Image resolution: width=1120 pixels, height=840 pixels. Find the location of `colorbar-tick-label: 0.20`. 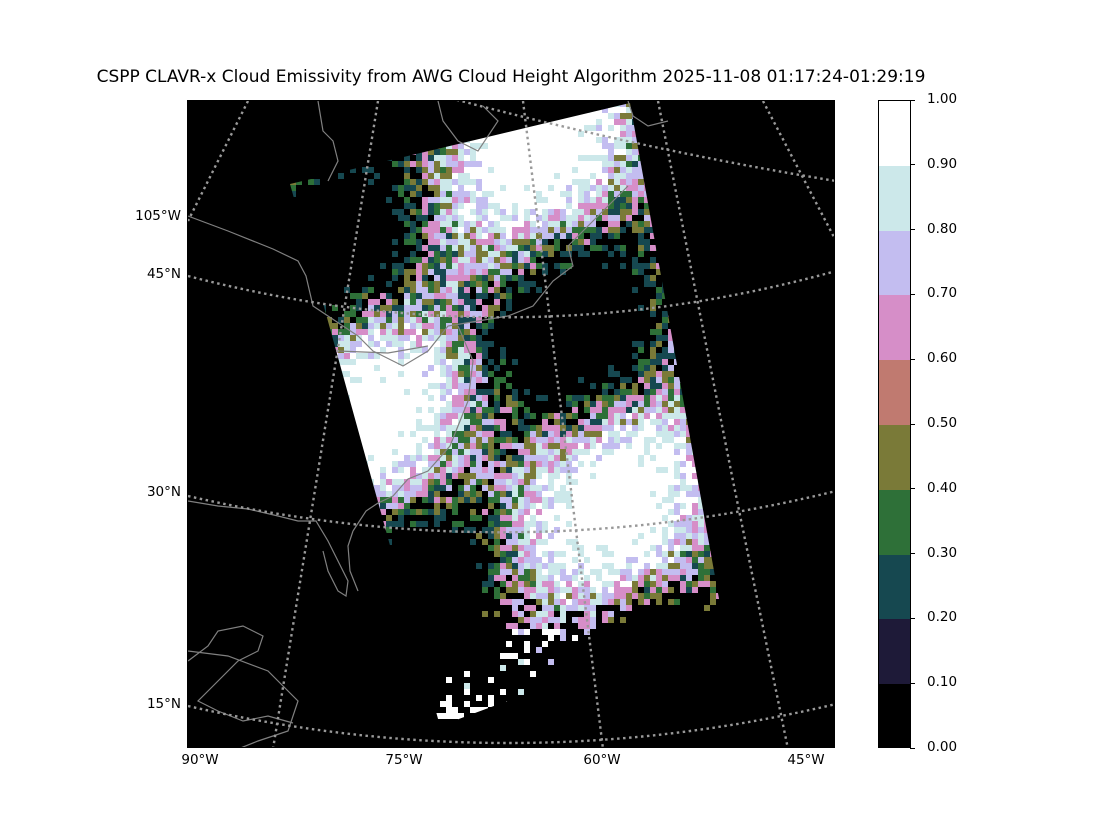

colorbar-tick-label: 0.20 is located at coordinates (942, 617).